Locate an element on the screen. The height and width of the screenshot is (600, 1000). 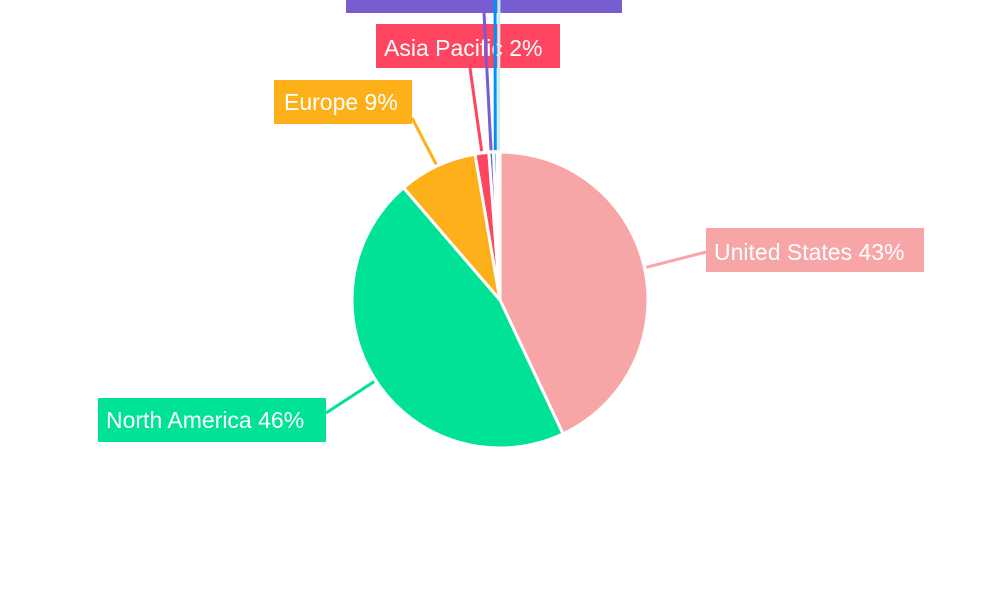
data-label: Europe 9% is located at coordinates (341, 102).